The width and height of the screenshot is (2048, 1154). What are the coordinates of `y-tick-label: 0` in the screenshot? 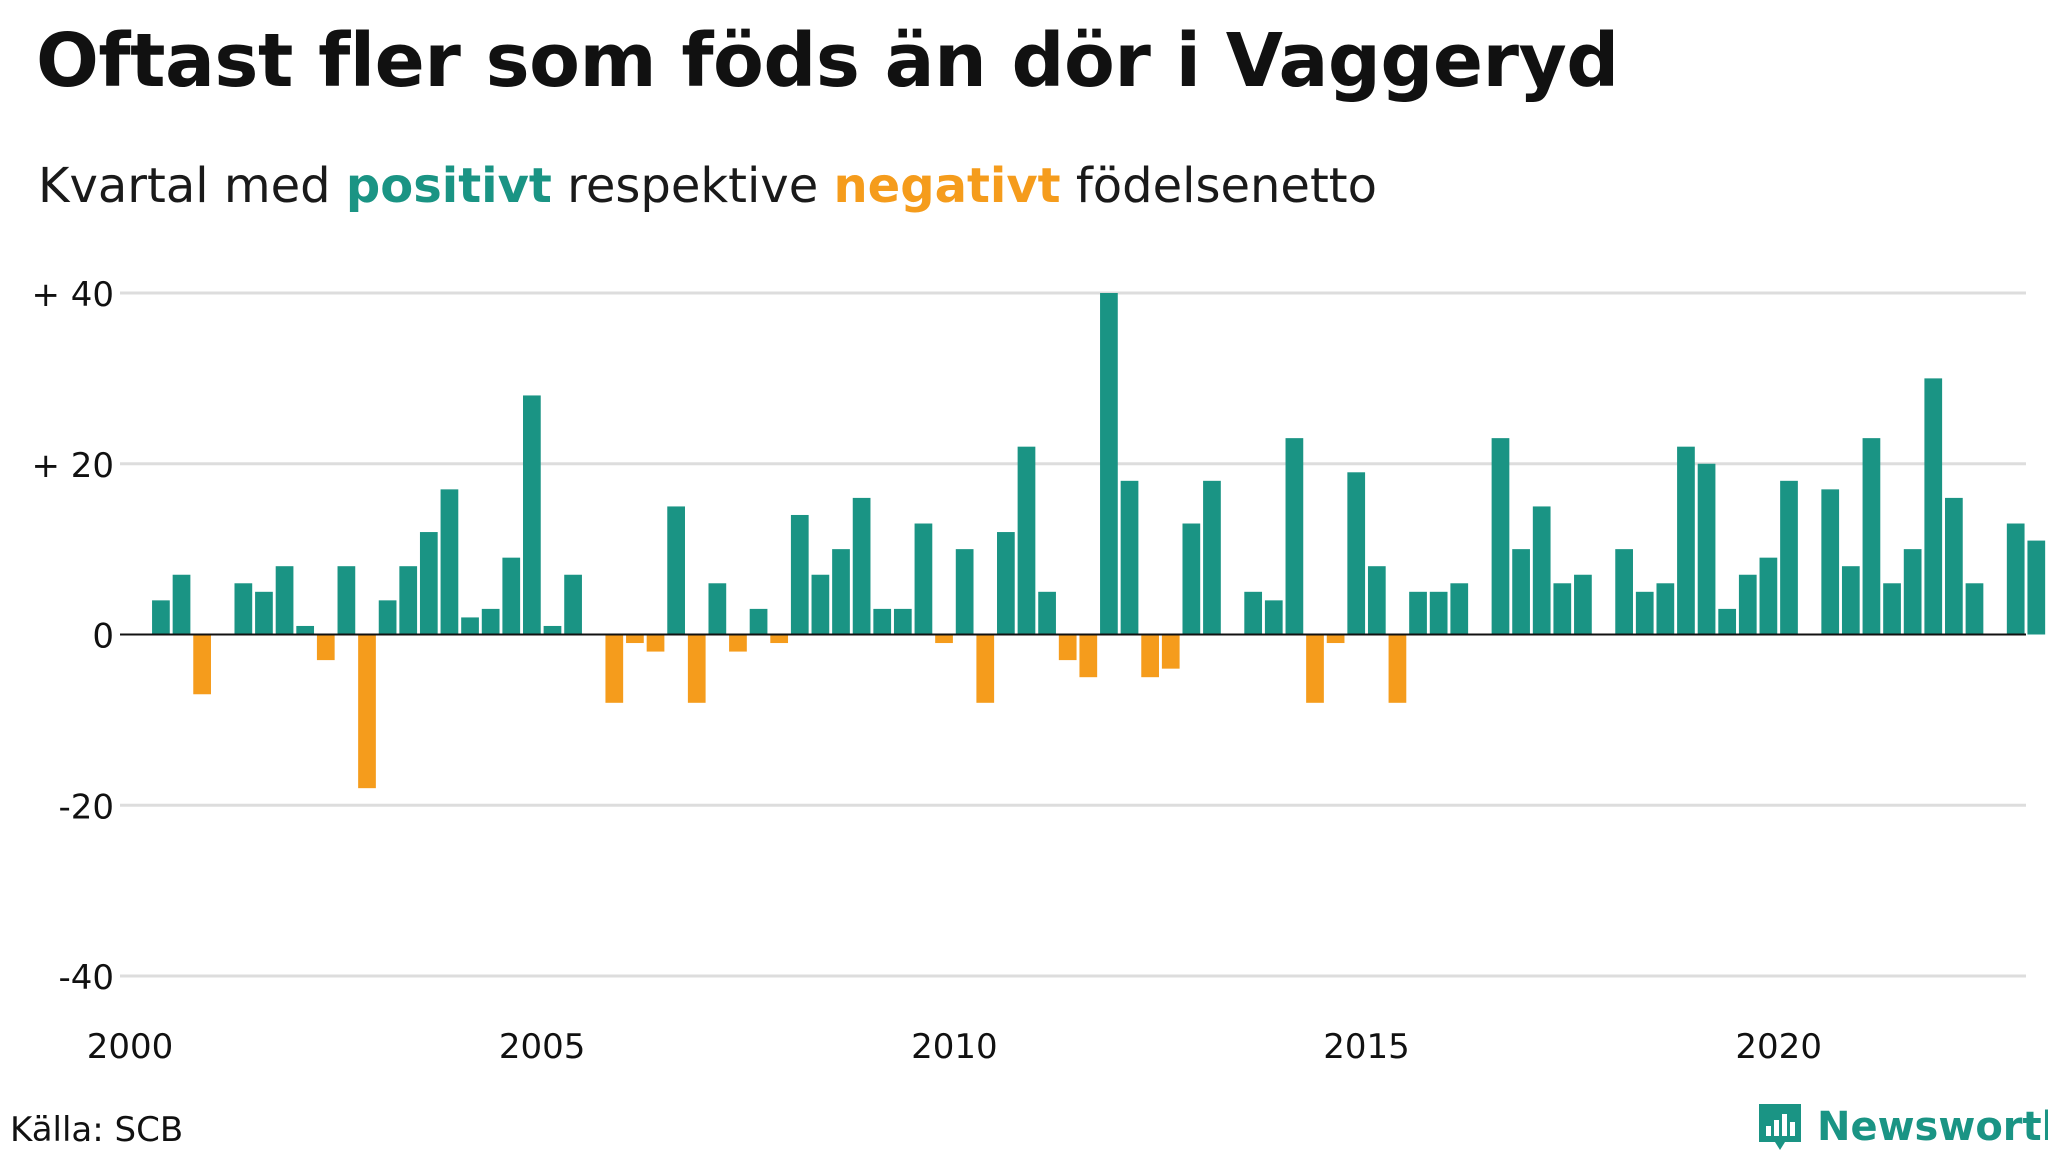 It's located at (103, 637).